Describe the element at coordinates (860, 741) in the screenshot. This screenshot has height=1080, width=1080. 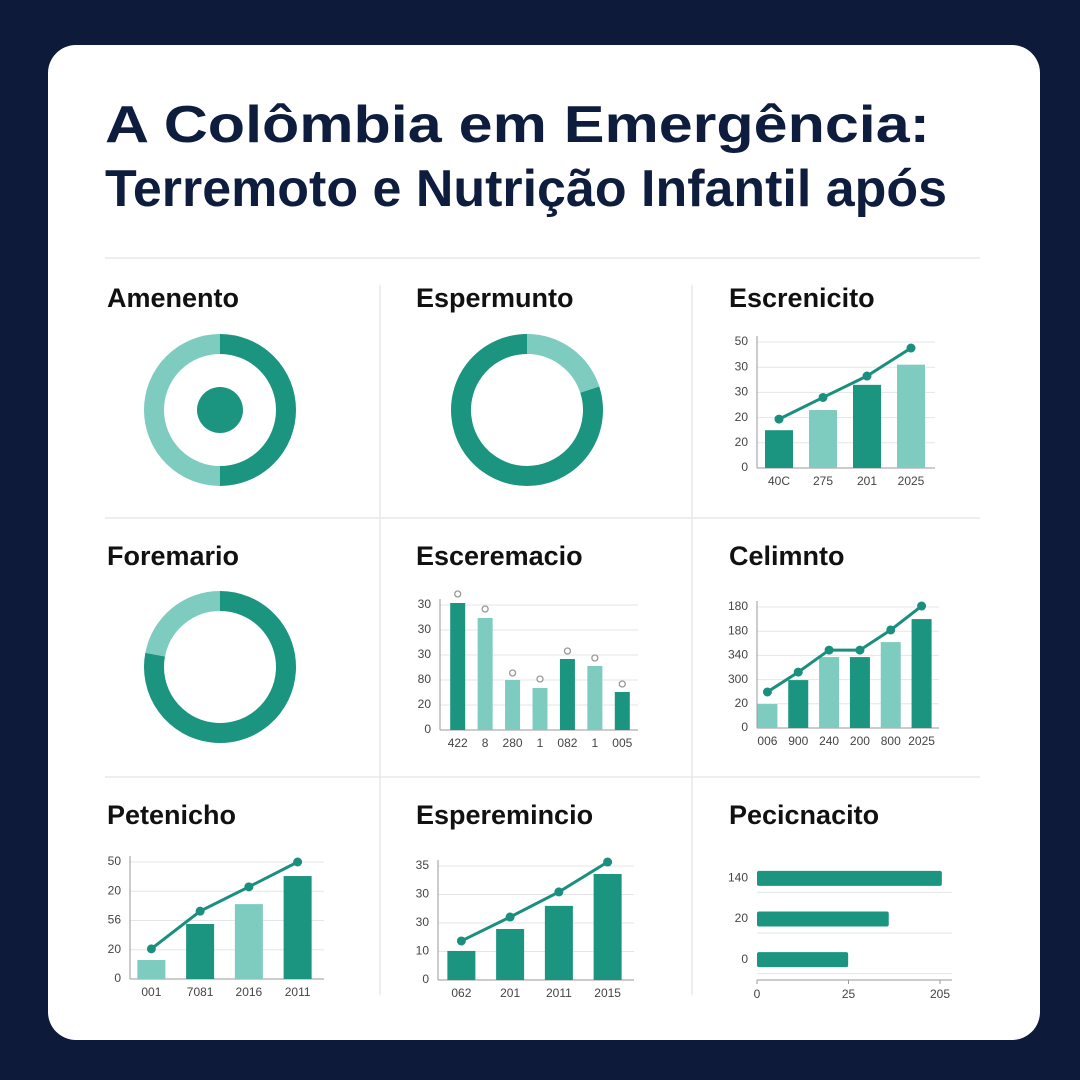
I see `x-tick-label: 200` at that location.